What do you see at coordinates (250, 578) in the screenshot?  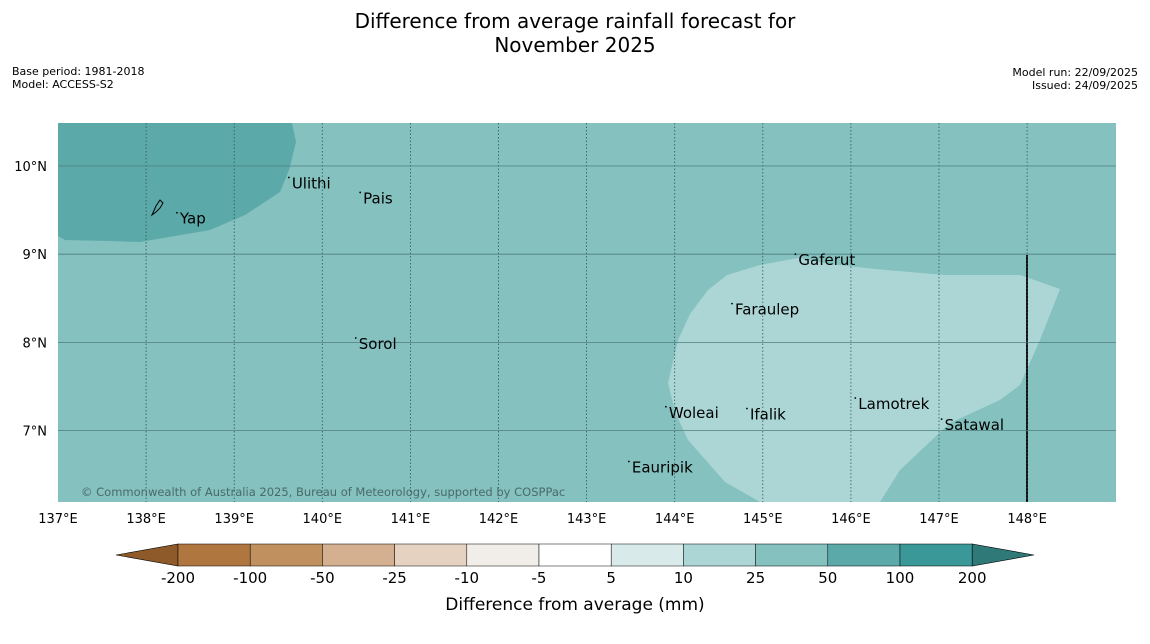 I see `colorbar-tick-label: -100` at bounding box center [250, 578].